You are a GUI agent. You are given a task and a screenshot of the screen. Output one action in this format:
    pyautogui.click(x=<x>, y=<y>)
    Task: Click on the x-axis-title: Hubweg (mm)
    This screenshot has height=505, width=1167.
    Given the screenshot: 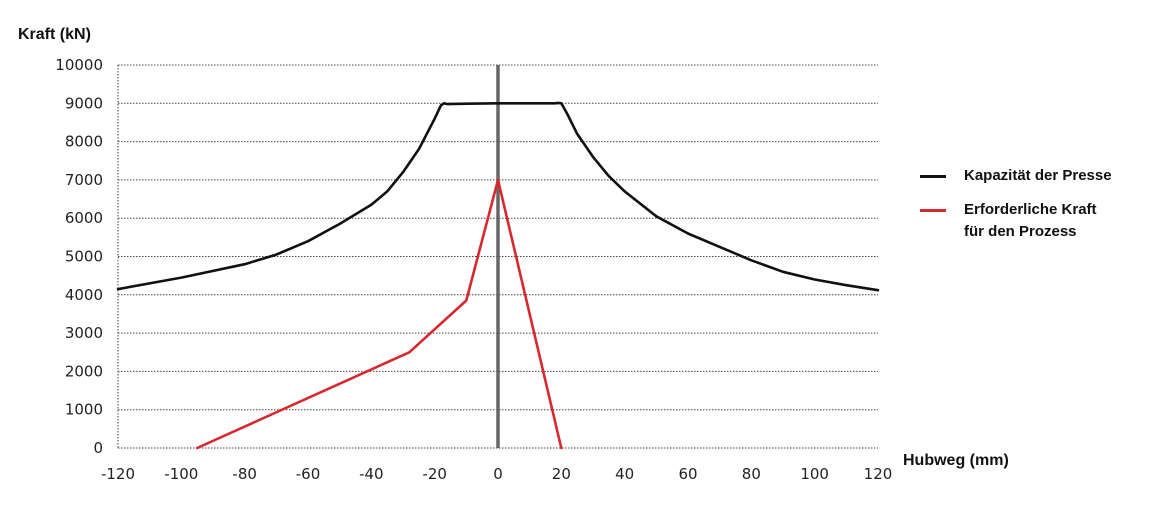 What is the action you would take?
    pyautogui.click(x=956, y=460)
    